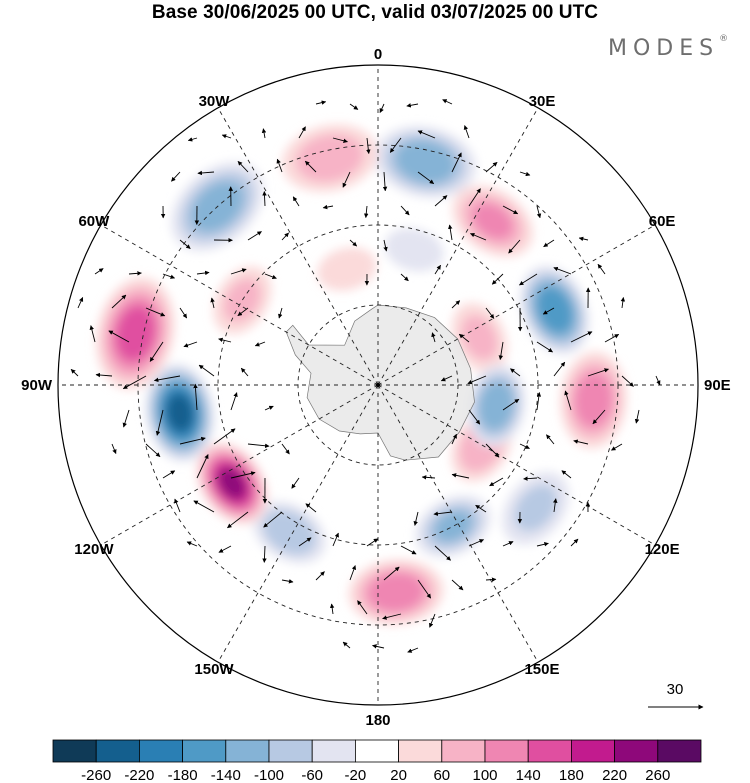 The width and height of the screenshot is (750, 783). What do you see at coordinates (662, 549) in the screenshot?
I see `longitude-label: 120E` at bounding box center [662, 549].